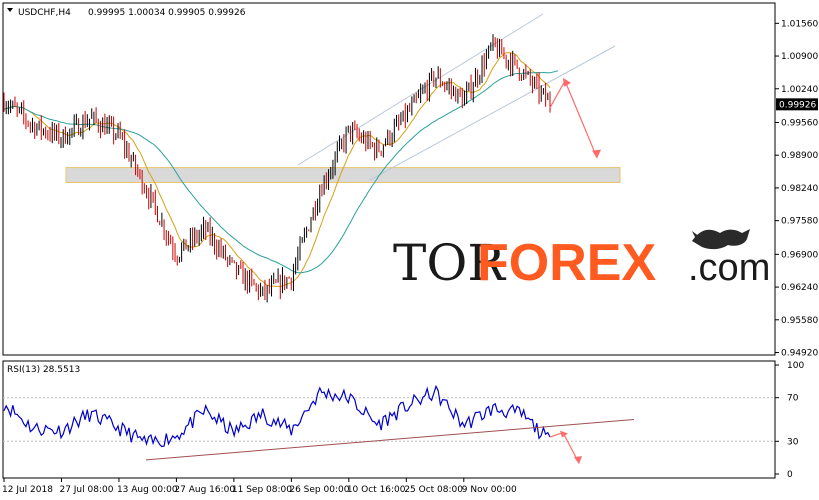  What do you see at coordinates (799, 222) in the screenshot?
I see `price-tick-label: 0.97580` at bounding box center [799, 222].